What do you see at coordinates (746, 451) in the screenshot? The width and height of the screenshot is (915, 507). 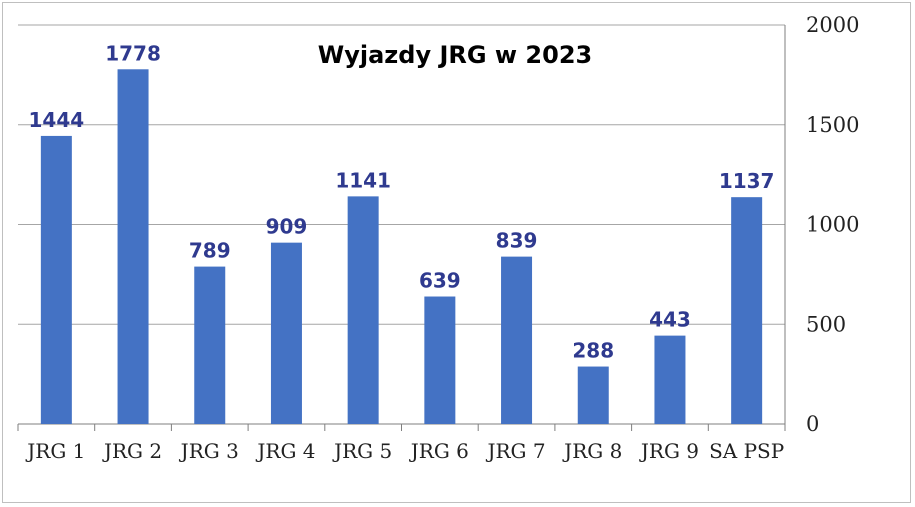 I see `x-category-label: SA PSP` at bounding box center [746, 451].